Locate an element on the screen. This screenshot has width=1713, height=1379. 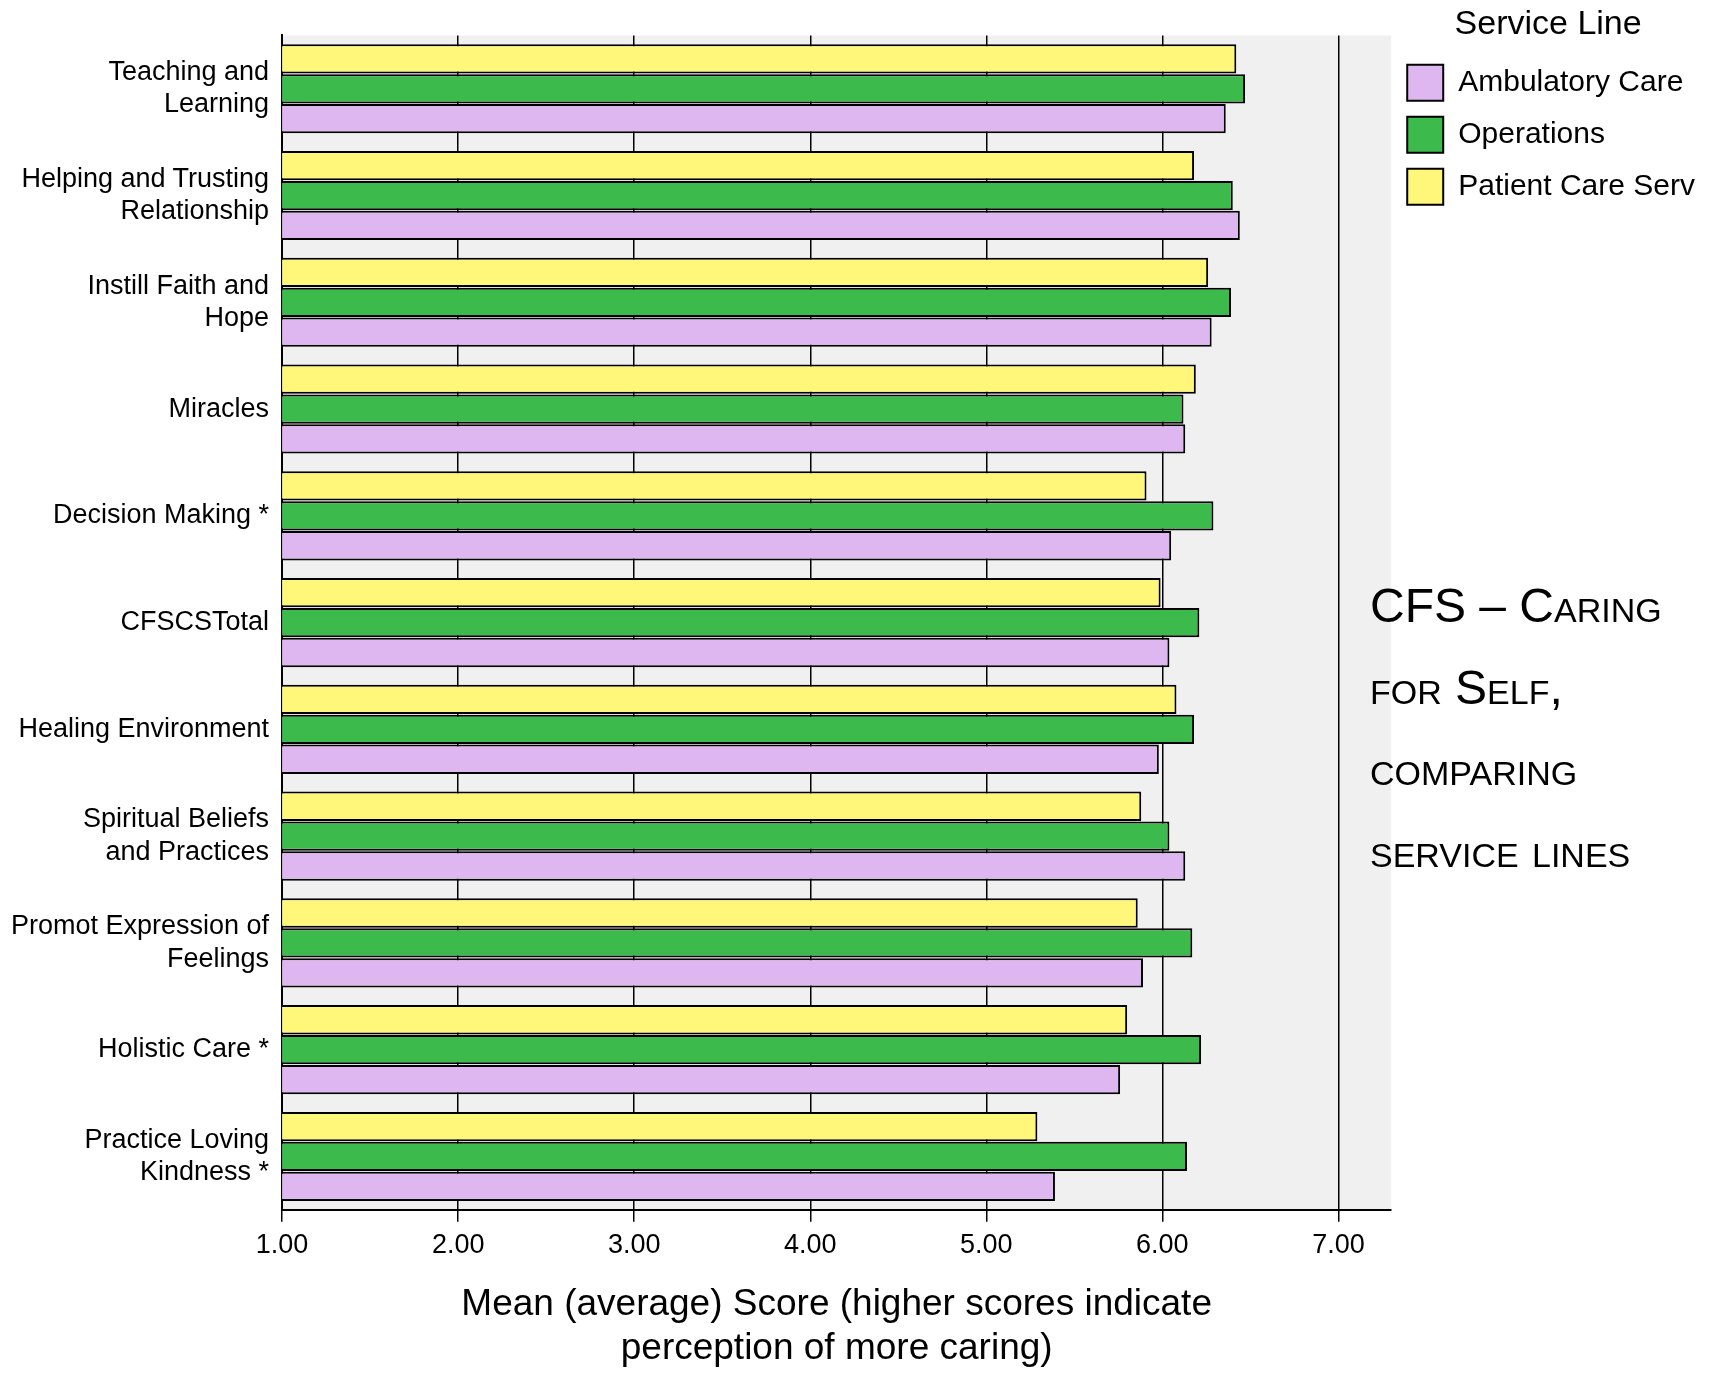
y-tick-label: Teaching and Learning is located at coordinates (189, 87).